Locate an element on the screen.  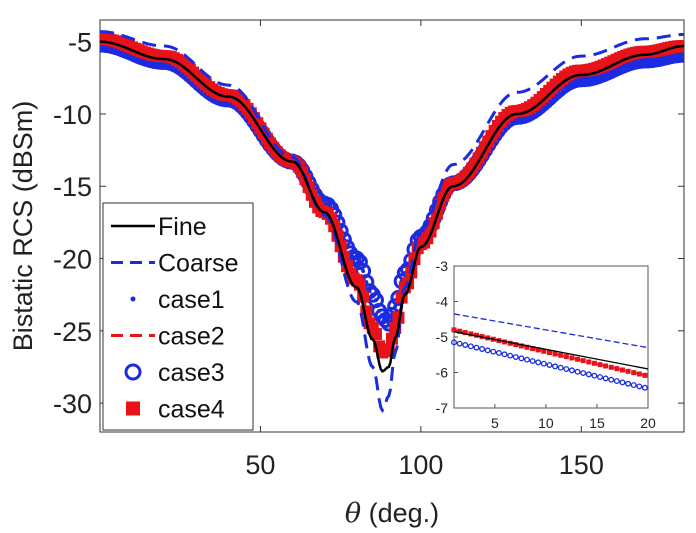
y-tick-label: -30 is located at coordinates (72, 404).